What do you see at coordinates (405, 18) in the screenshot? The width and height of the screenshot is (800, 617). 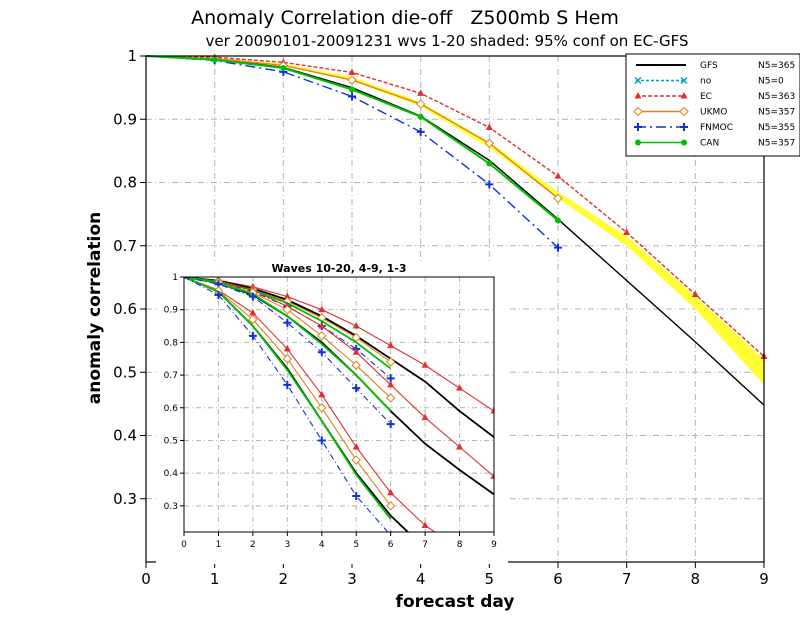 I see `chart-title: Anomaly Correlation die-off Z500mb S Hem` at bounding box center [405, 18].